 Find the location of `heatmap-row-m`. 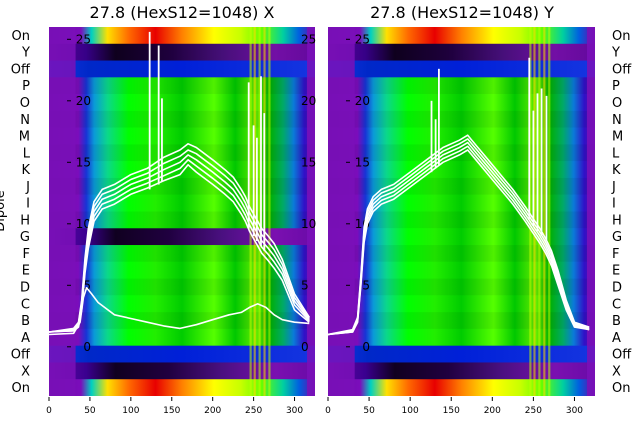

heatmap-row-m is located at coordinates (461, 136).